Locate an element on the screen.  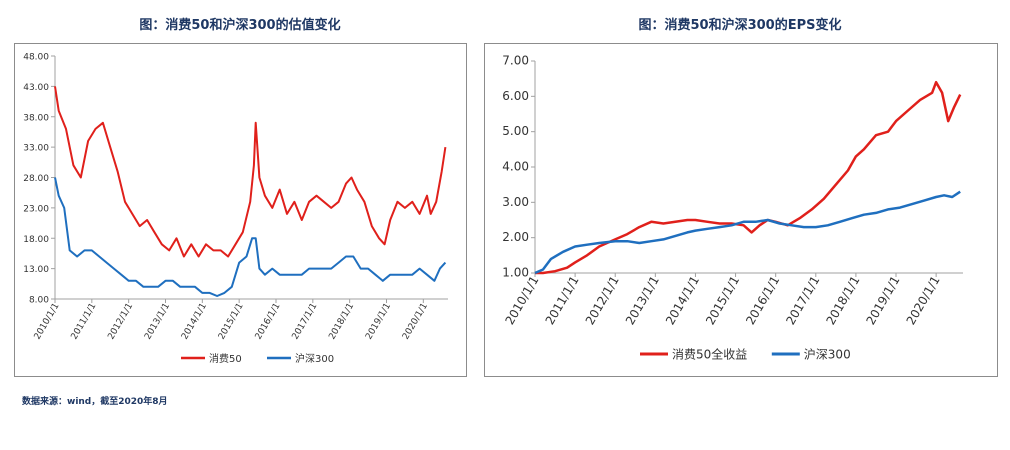
eps-x-tick-label: 2018/1/1 is located at coordinates (842, 301).